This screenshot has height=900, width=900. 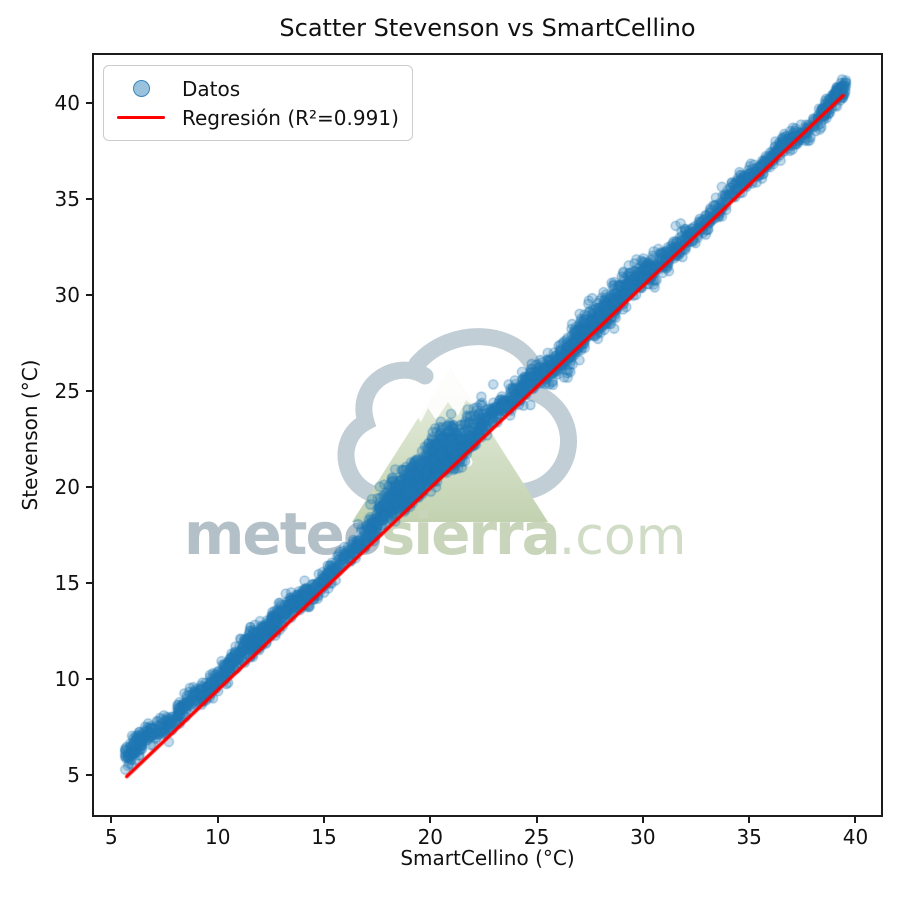 I want to click on x-tick-label: 40, so click(x=855, y=837).